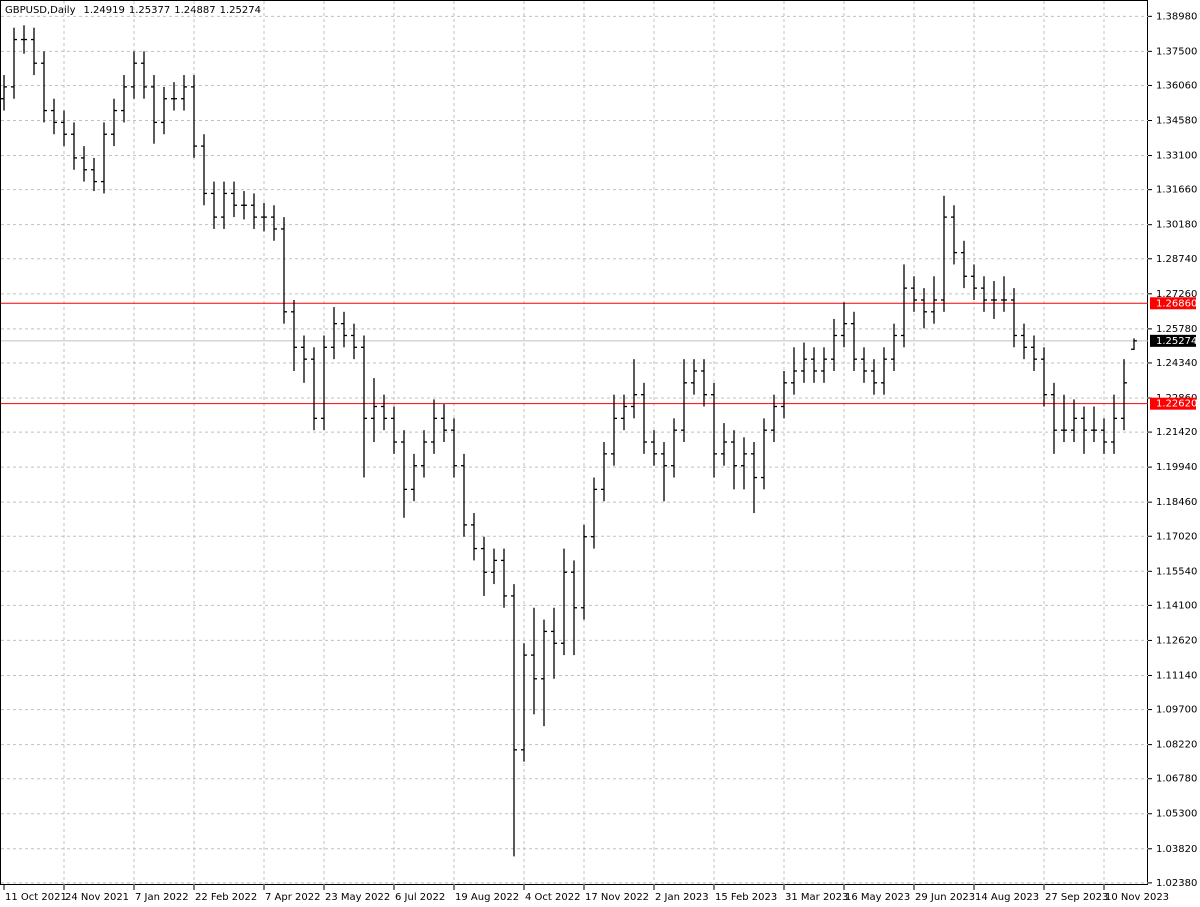  I want to click on x-tick-label: 27 Sep 2023, so click(1076, 897).